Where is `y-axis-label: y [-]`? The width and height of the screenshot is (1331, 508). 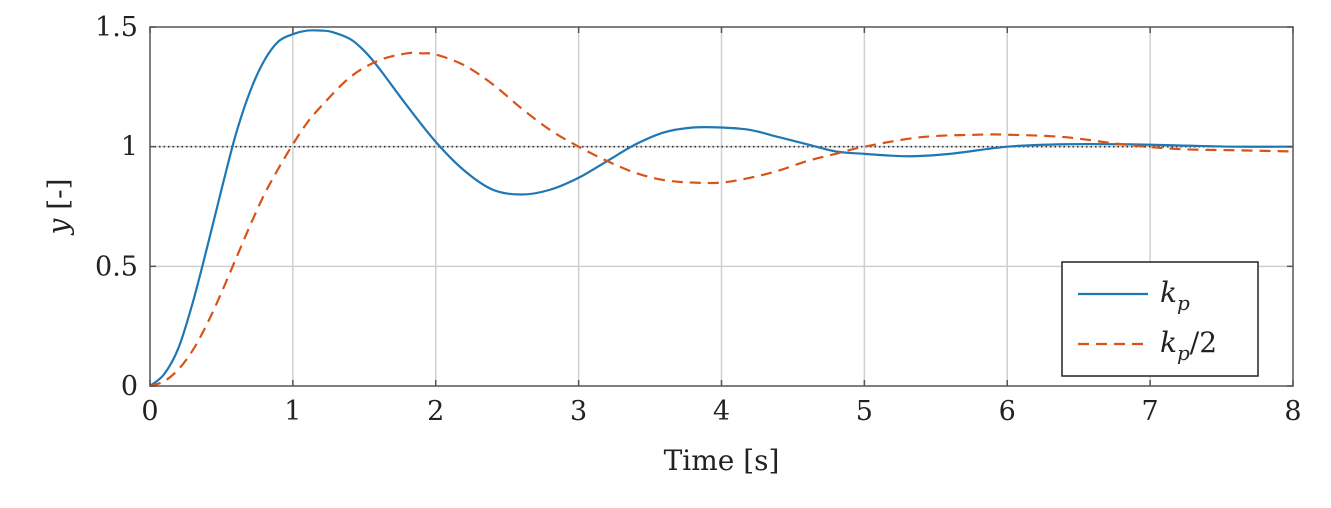 y-axis-label: y [-] is located at coordinates (58, 207).